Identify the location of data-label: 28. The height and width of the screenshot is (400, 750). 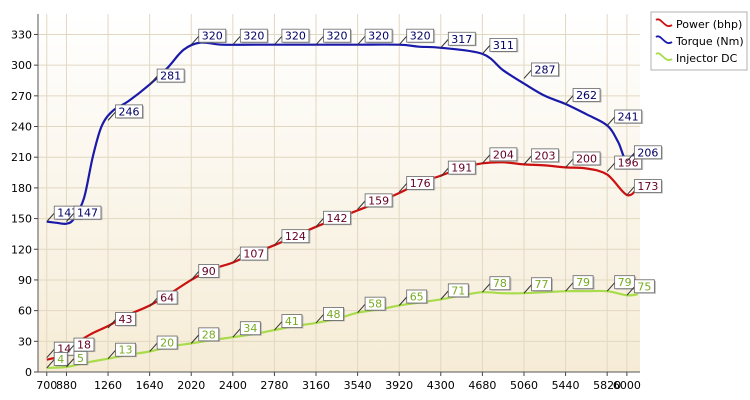
(205, 335).